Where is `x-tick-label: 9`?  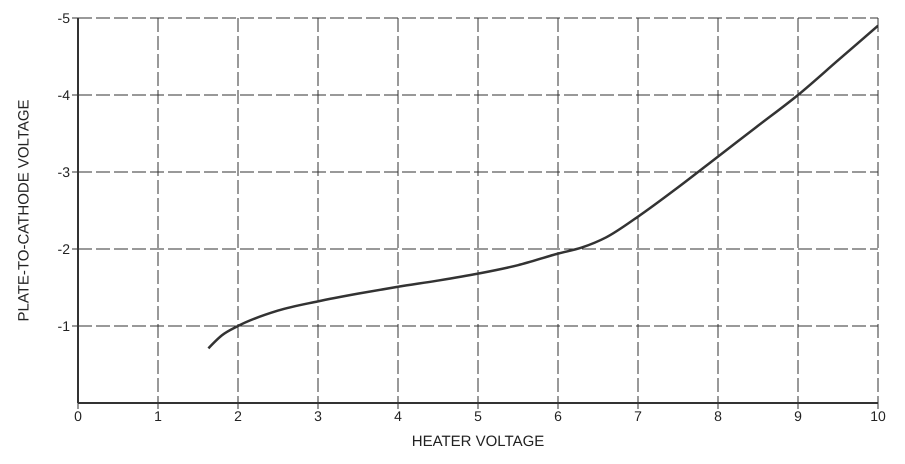 x-tick-label: 9 is located at coordinates (798, 416).